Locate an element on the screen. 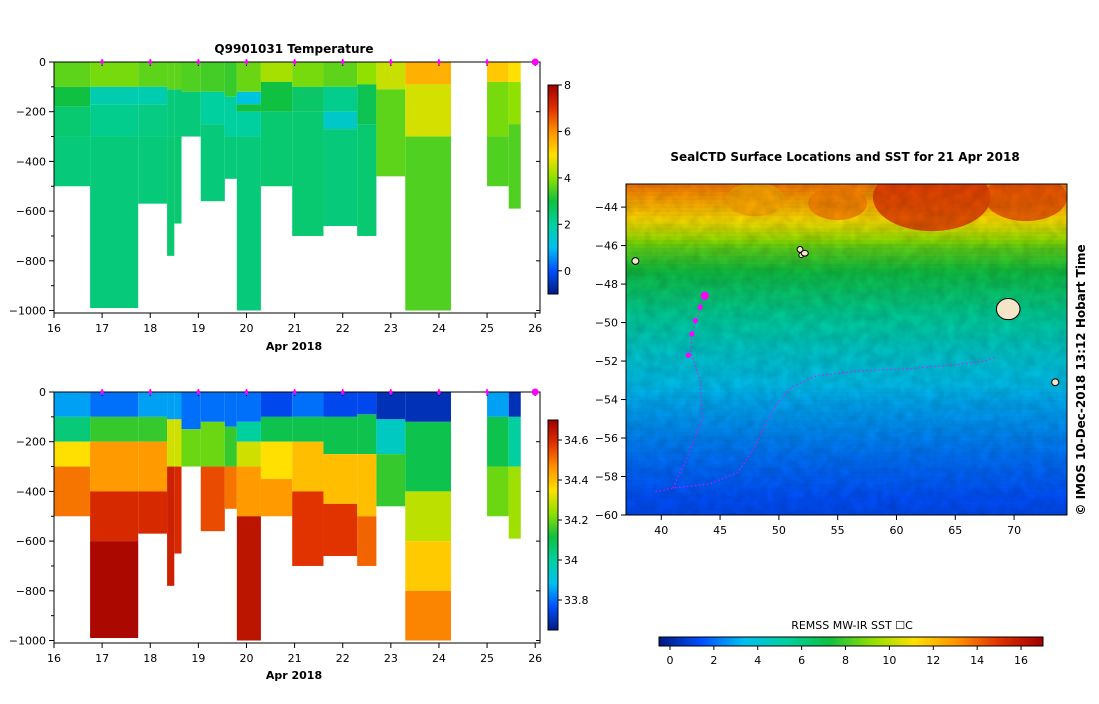 The image size is (1099, 704). lat-tick-label: −44 is located at coordinates (606, 207).